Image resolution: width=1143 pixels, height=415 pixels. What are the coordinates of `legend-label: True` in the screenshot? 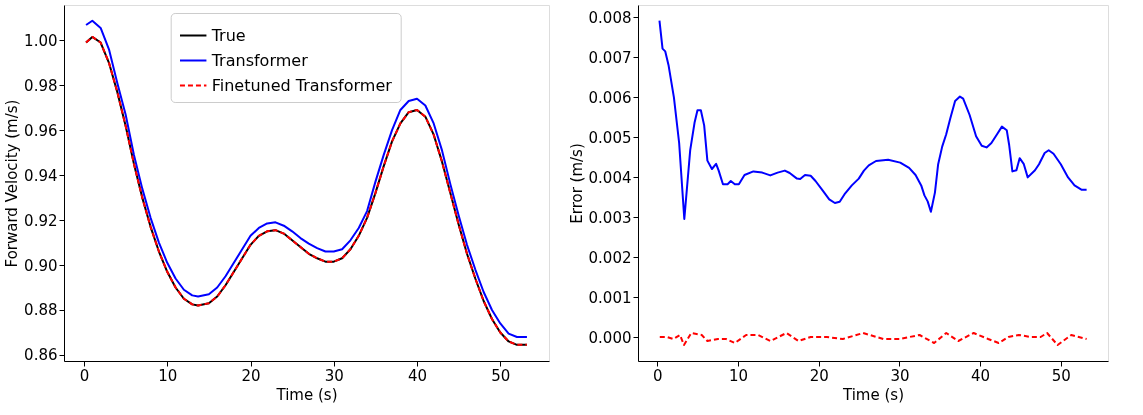 It's located at (228, 35).